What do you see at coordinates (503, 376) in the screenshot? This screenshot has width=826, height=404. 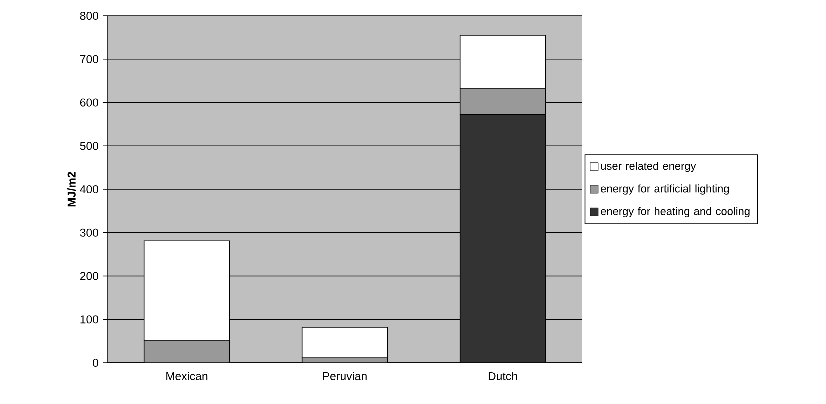 I see `x-tick-label: Dutch` at bounding box center [503, 376].